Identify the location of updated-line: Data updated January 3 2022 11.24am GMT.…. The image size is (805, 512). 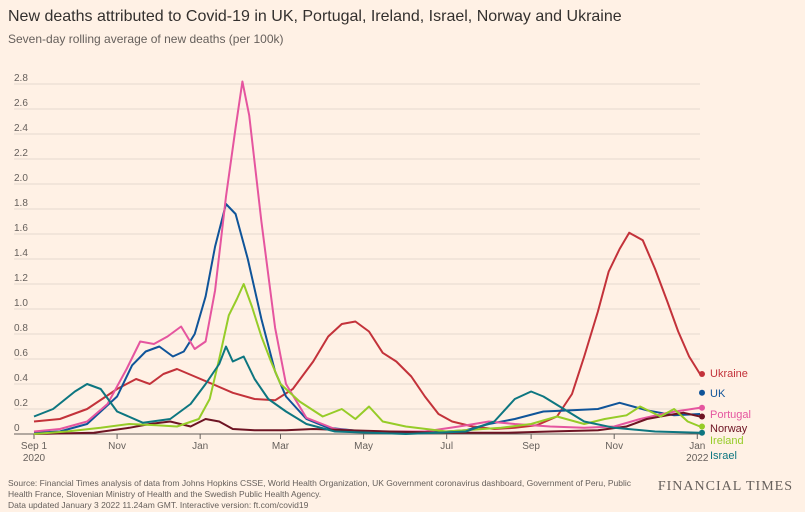
(158, 505).